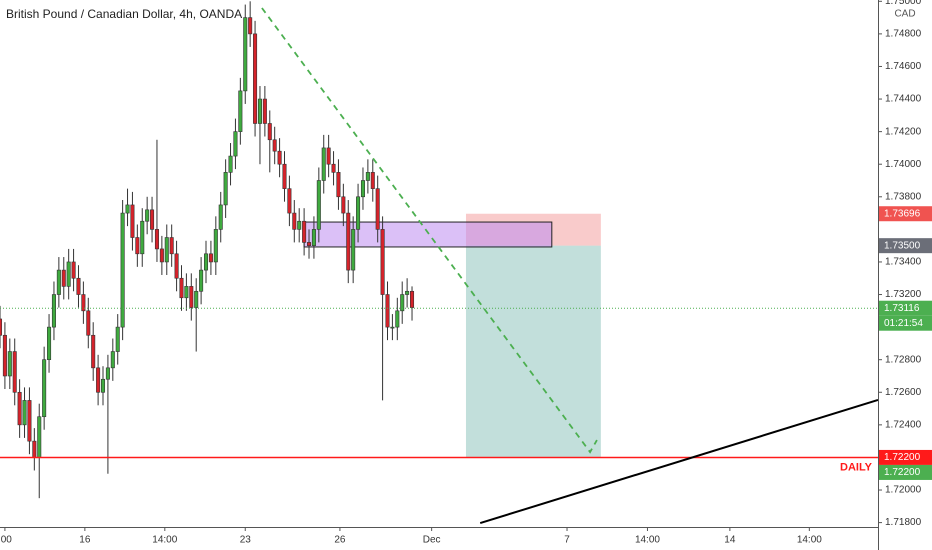  What do you see at coordinates (679, 461) in the screenshot?
I see `trend-line` at bounding box center [679, 461].